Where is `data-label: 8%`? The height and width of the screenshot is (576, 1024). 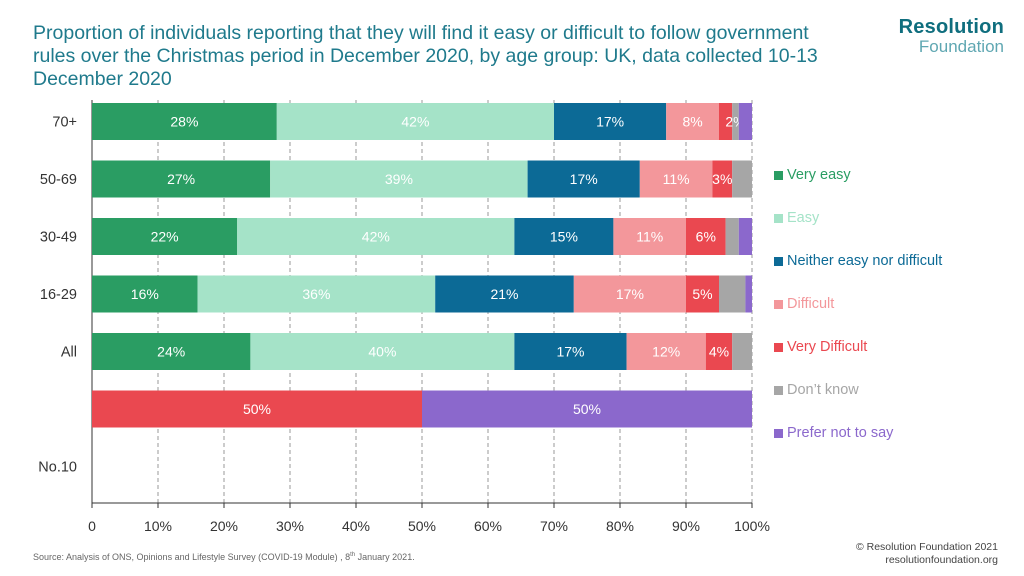 data-label: 8% is located at coordinates (692, 122).